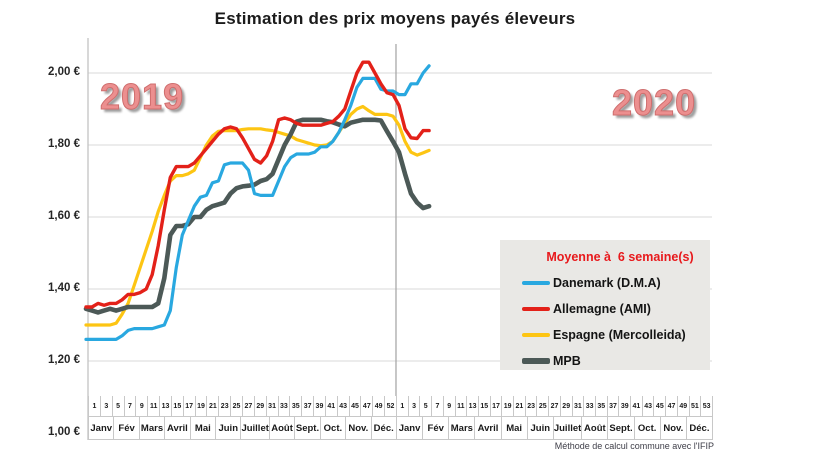  What do you see at coordinates (236, 406) in the screenshot?
I see `week-tick-label: 25` at bounding box center [236, 406].